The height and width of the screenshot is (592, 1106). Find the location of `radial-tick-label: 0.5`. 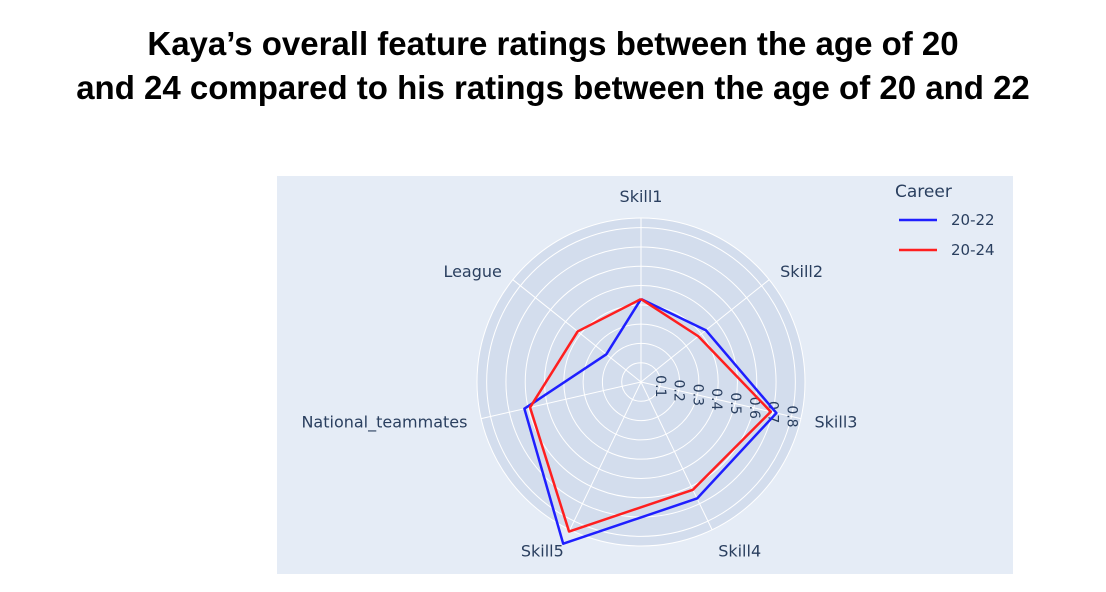

radial-tick-label: 0.5 is located at coordinates (735, 403).